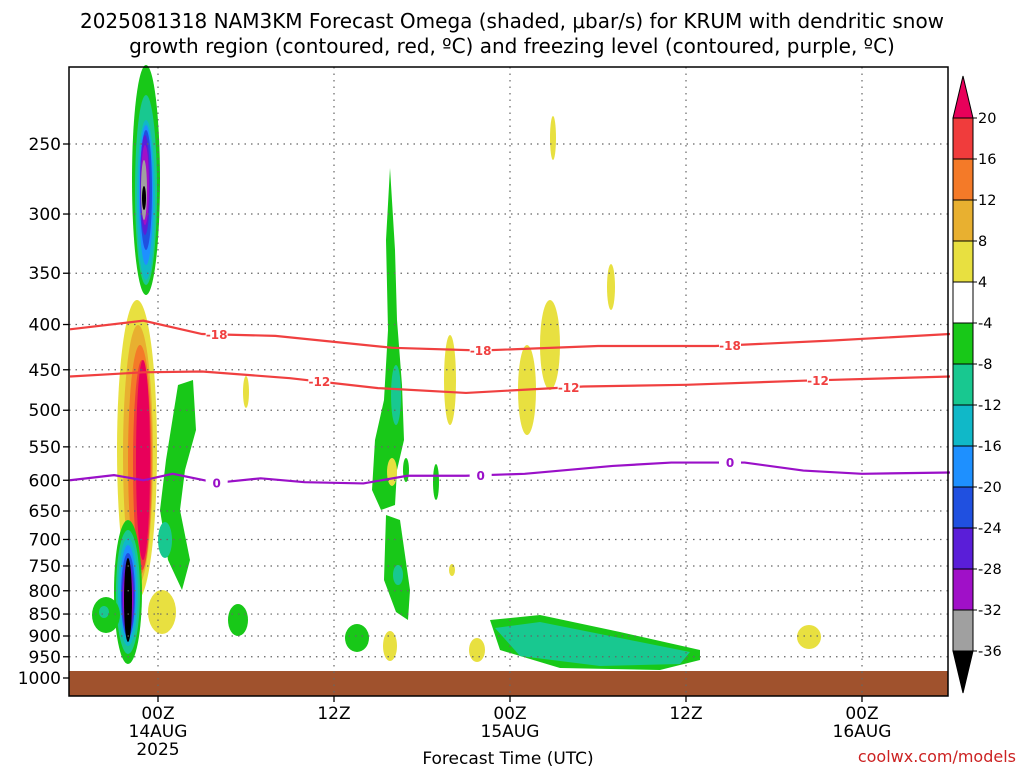 This screenshot has width=1024, height=772. What do you see at coordinates (990, 406) in the screenshot?
I see `colorbar-label-7: -12` at bounding box center [990, 406].